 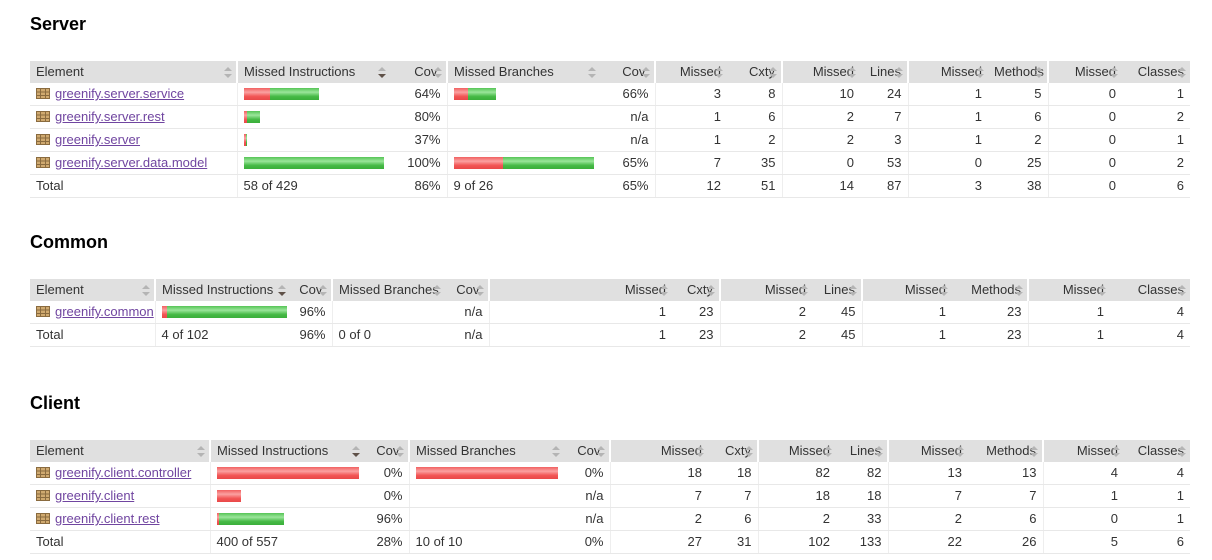 I want to click on instruction-coverage-cell: 0%, so click(x=386, y=473).